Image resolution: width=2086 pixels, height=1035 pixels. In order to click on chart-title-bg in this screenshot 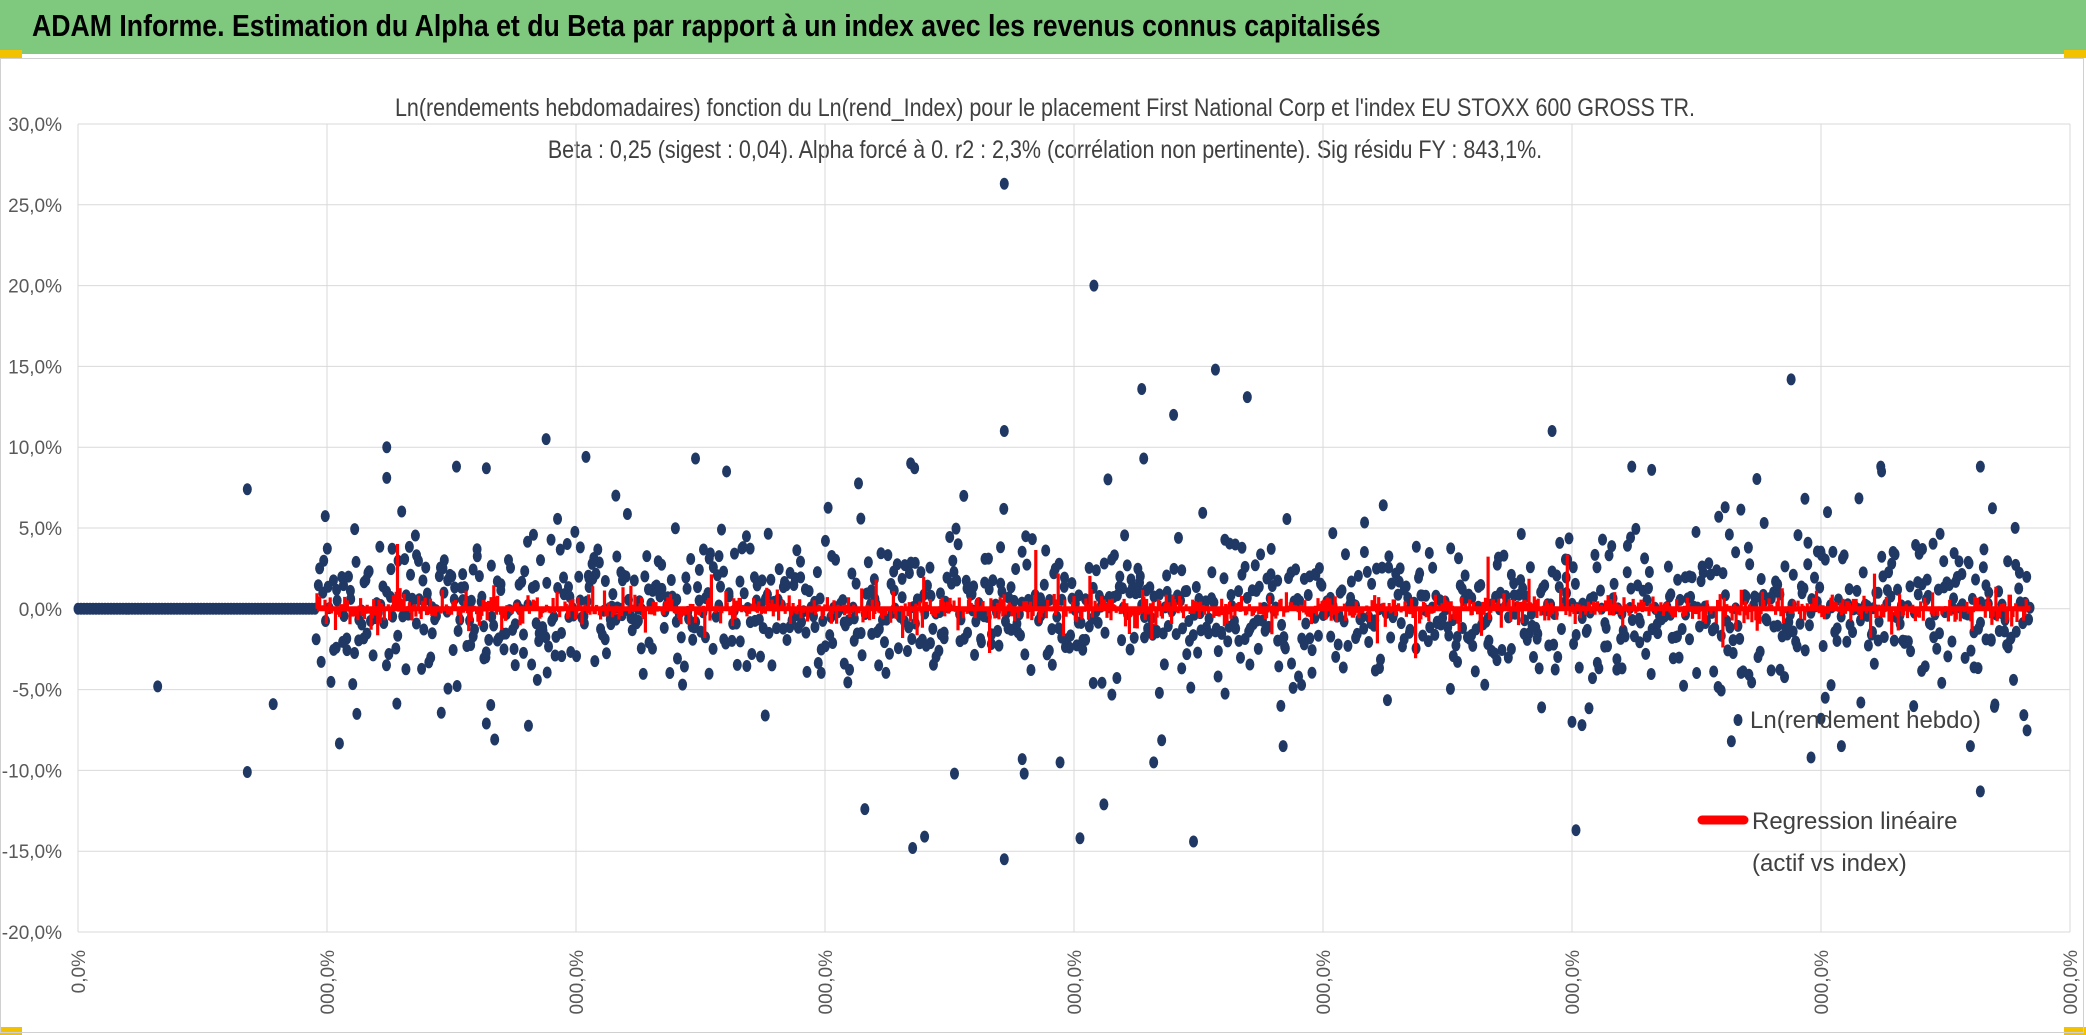, I will do `click(1045, 126)`.